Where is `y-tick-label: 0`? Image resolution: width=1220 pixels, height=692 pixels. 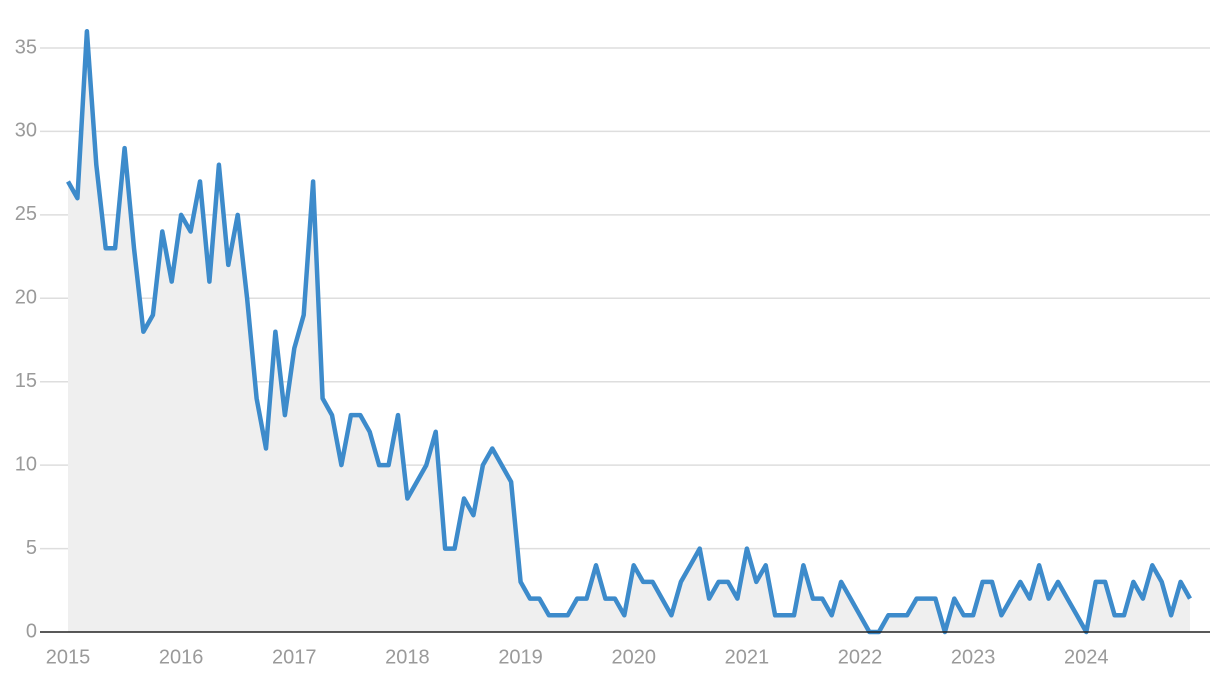
y-tick-label: 0 is located at coordinates (31, 631).